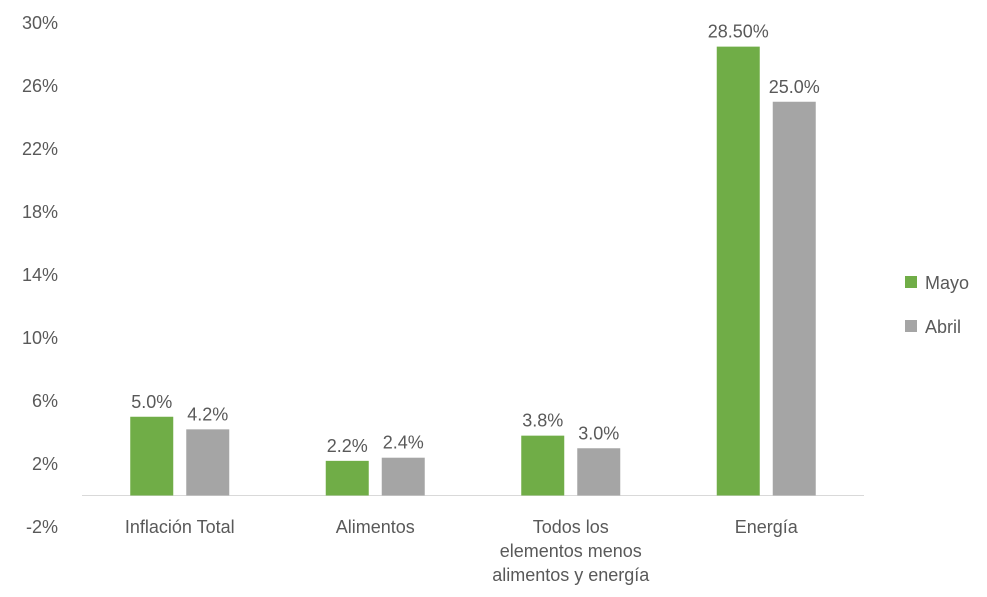 This screenshot has width=987, height=597. I want to click on category-label: alimentos y energía, so click(571, 575).